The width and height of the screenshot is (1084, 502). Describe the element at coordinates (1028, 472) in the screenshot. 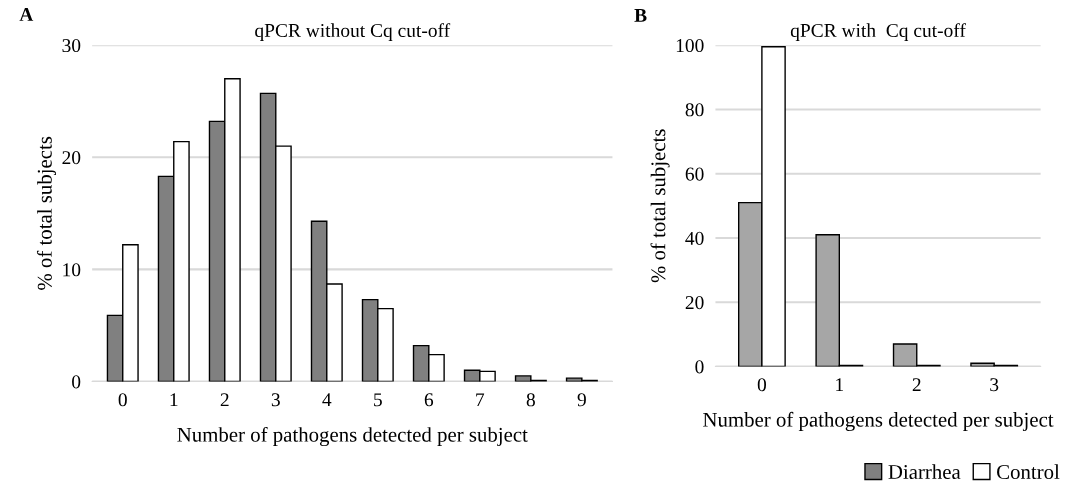

I see `legend-label: Control` at that location.